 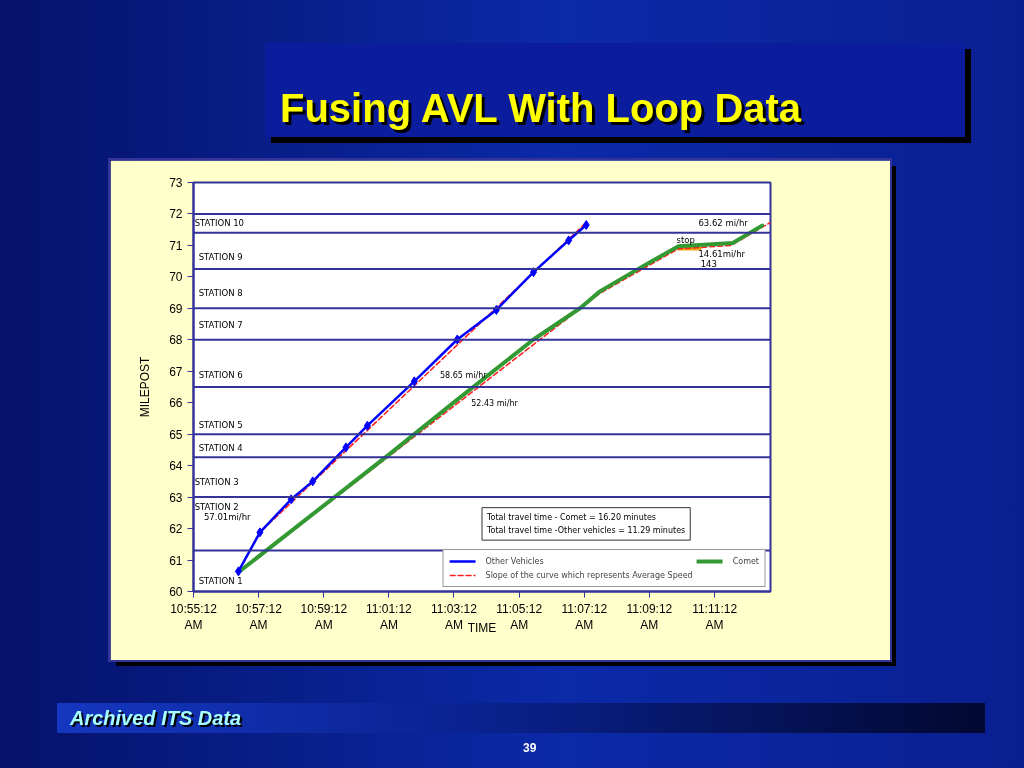 I want to click on x-tick-label: 11:05:12 AM, so click(x=519, y=617).